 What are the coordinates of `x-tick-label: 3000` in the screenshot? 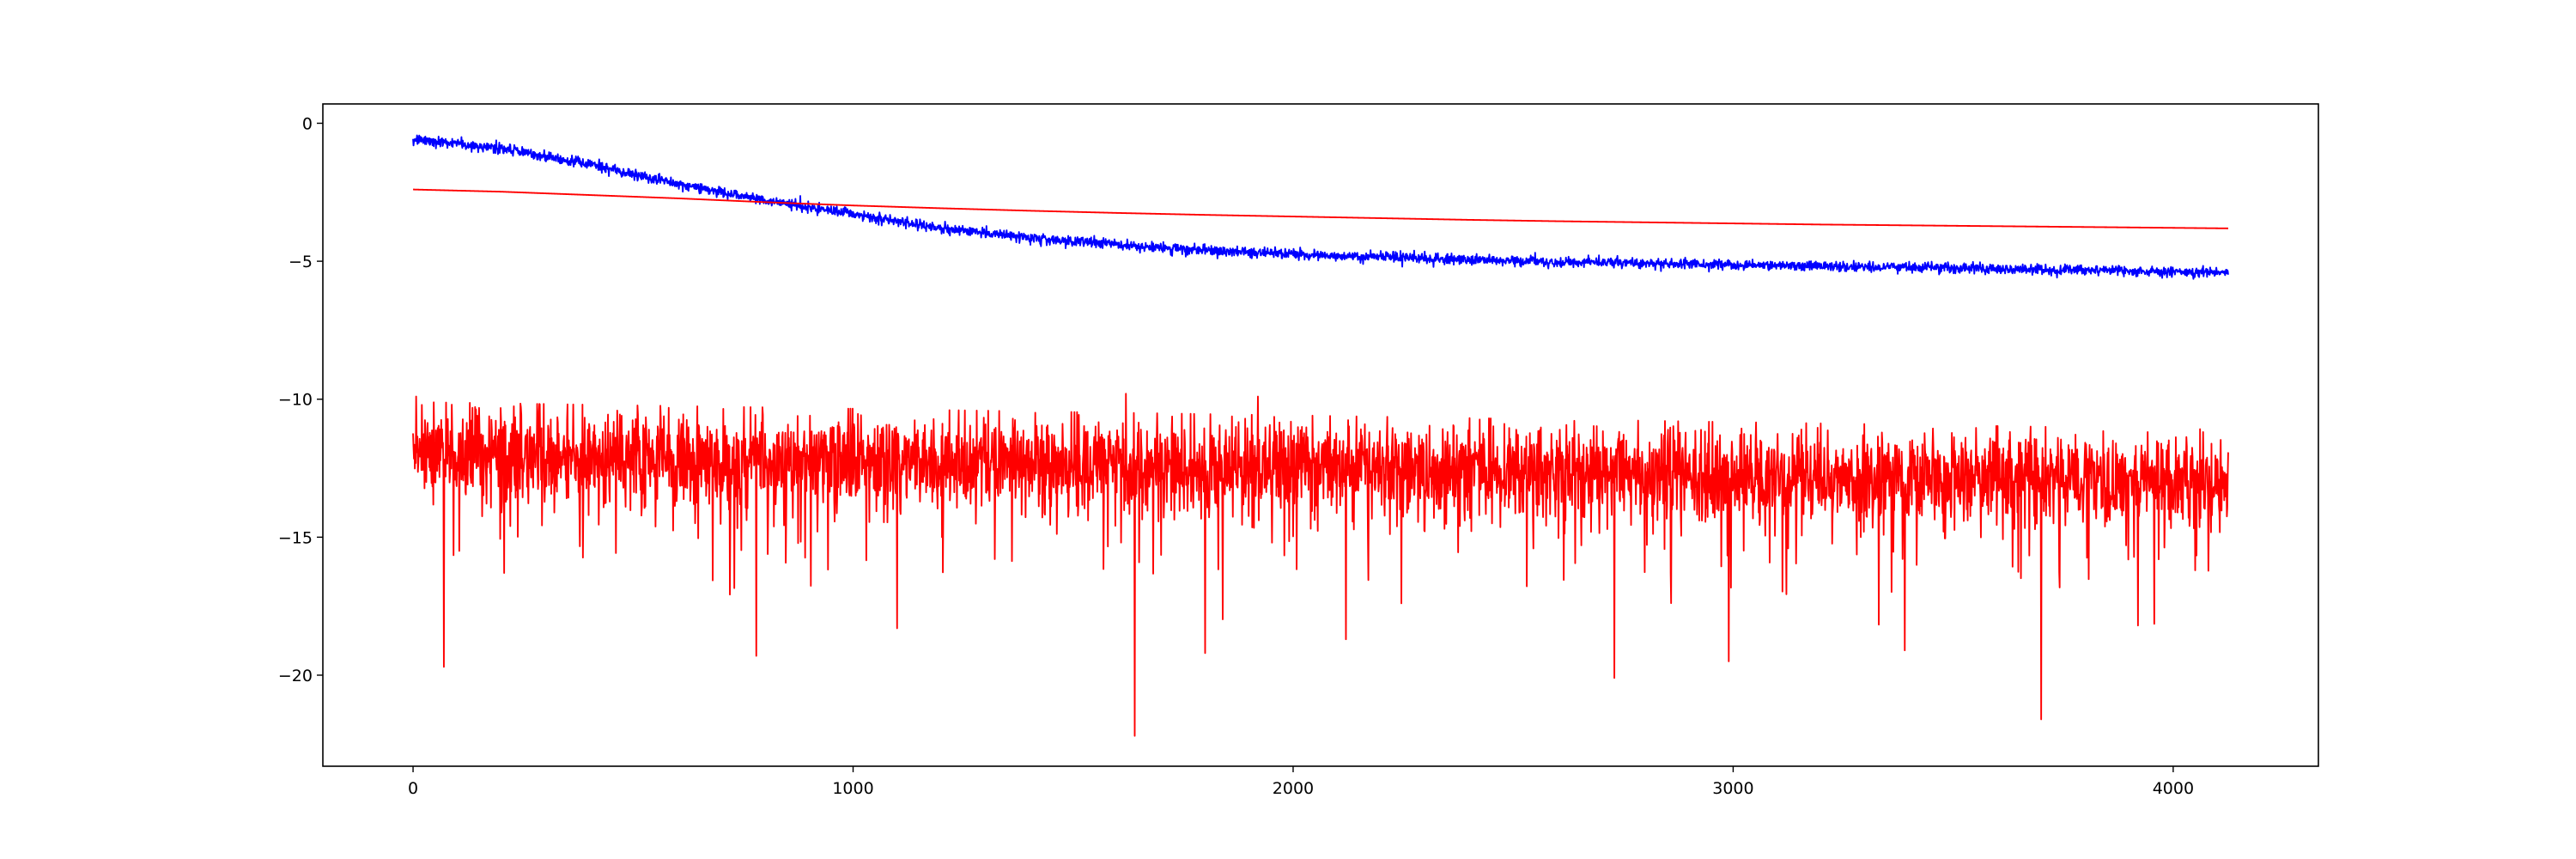 It's located at (1733, 788).